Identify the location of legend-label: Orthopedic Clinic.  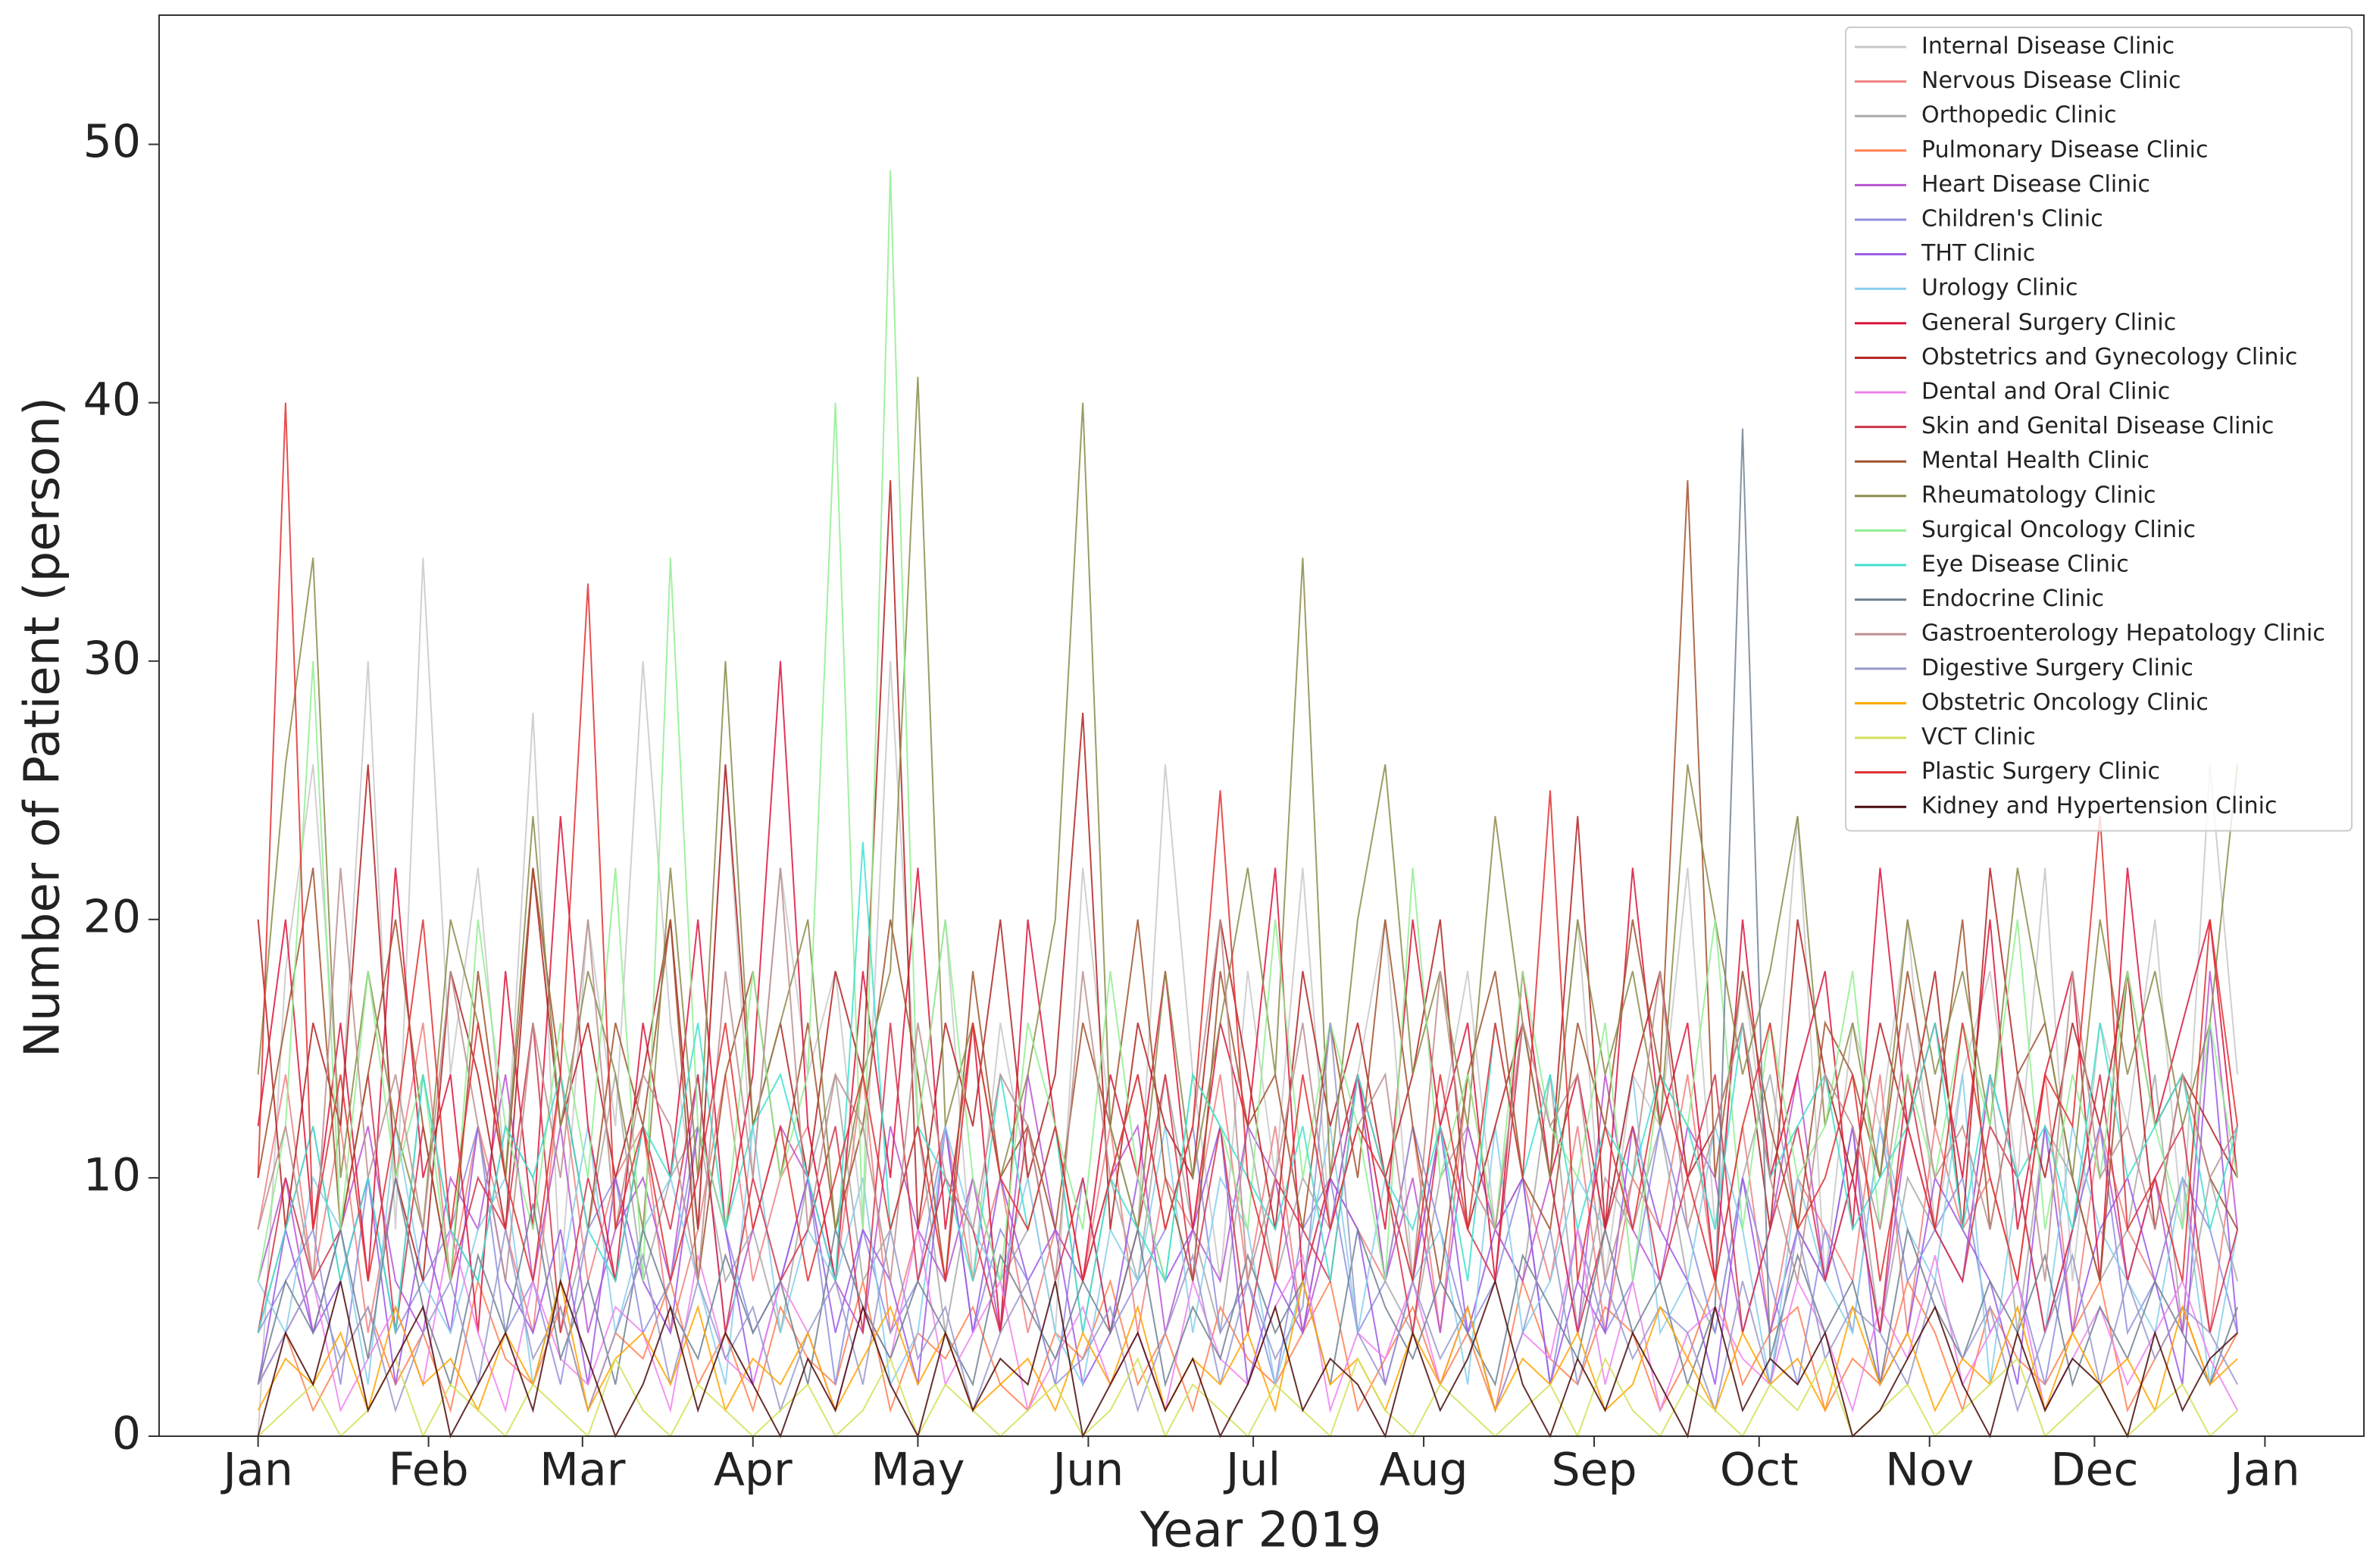
(2018, 116).